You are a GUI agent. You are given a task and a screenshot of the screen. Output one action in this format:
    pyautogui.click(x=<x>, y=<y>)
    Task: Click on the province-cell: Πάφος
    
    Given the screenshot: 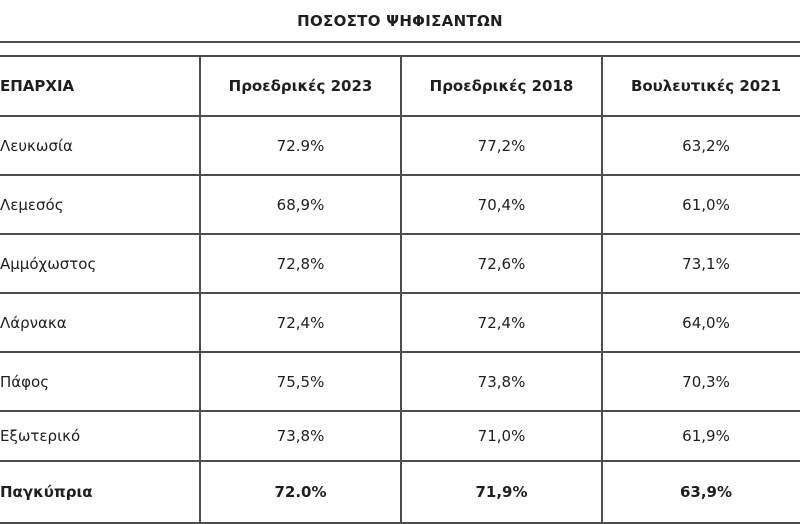 What is the action you would take?
    pyautogui.click(x=100, y=381)
    